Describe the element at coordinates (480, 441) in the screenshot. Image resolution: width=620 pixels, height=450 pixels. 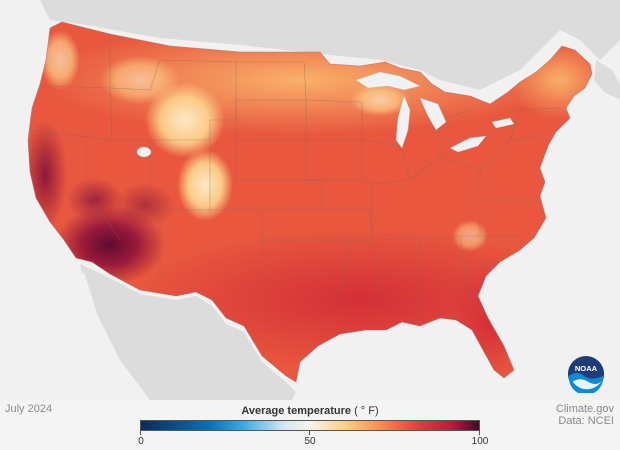
I see `legend-label-max: 100` at that location.